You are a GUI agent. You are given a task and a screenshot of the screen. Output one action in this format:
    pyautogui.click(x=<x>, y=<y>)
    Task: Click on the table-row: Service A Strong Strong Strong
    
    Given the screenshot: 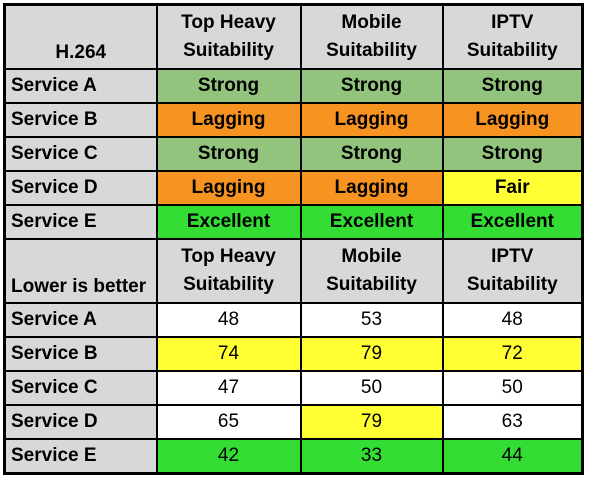 What is the action you would take?
    pyautogui.click(x=293, y=86)
    